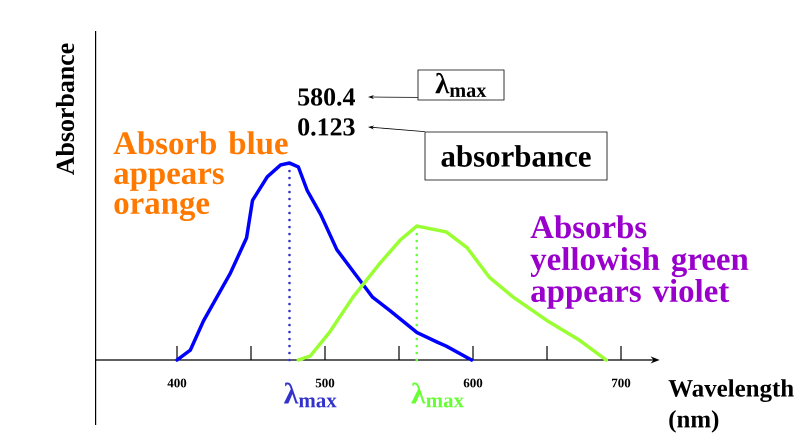 The height and width of the screenshot is (436, 807). Describe the element at coordinates (325, 383) in the screenshot. I see `x-tick-label: 500` at that location.